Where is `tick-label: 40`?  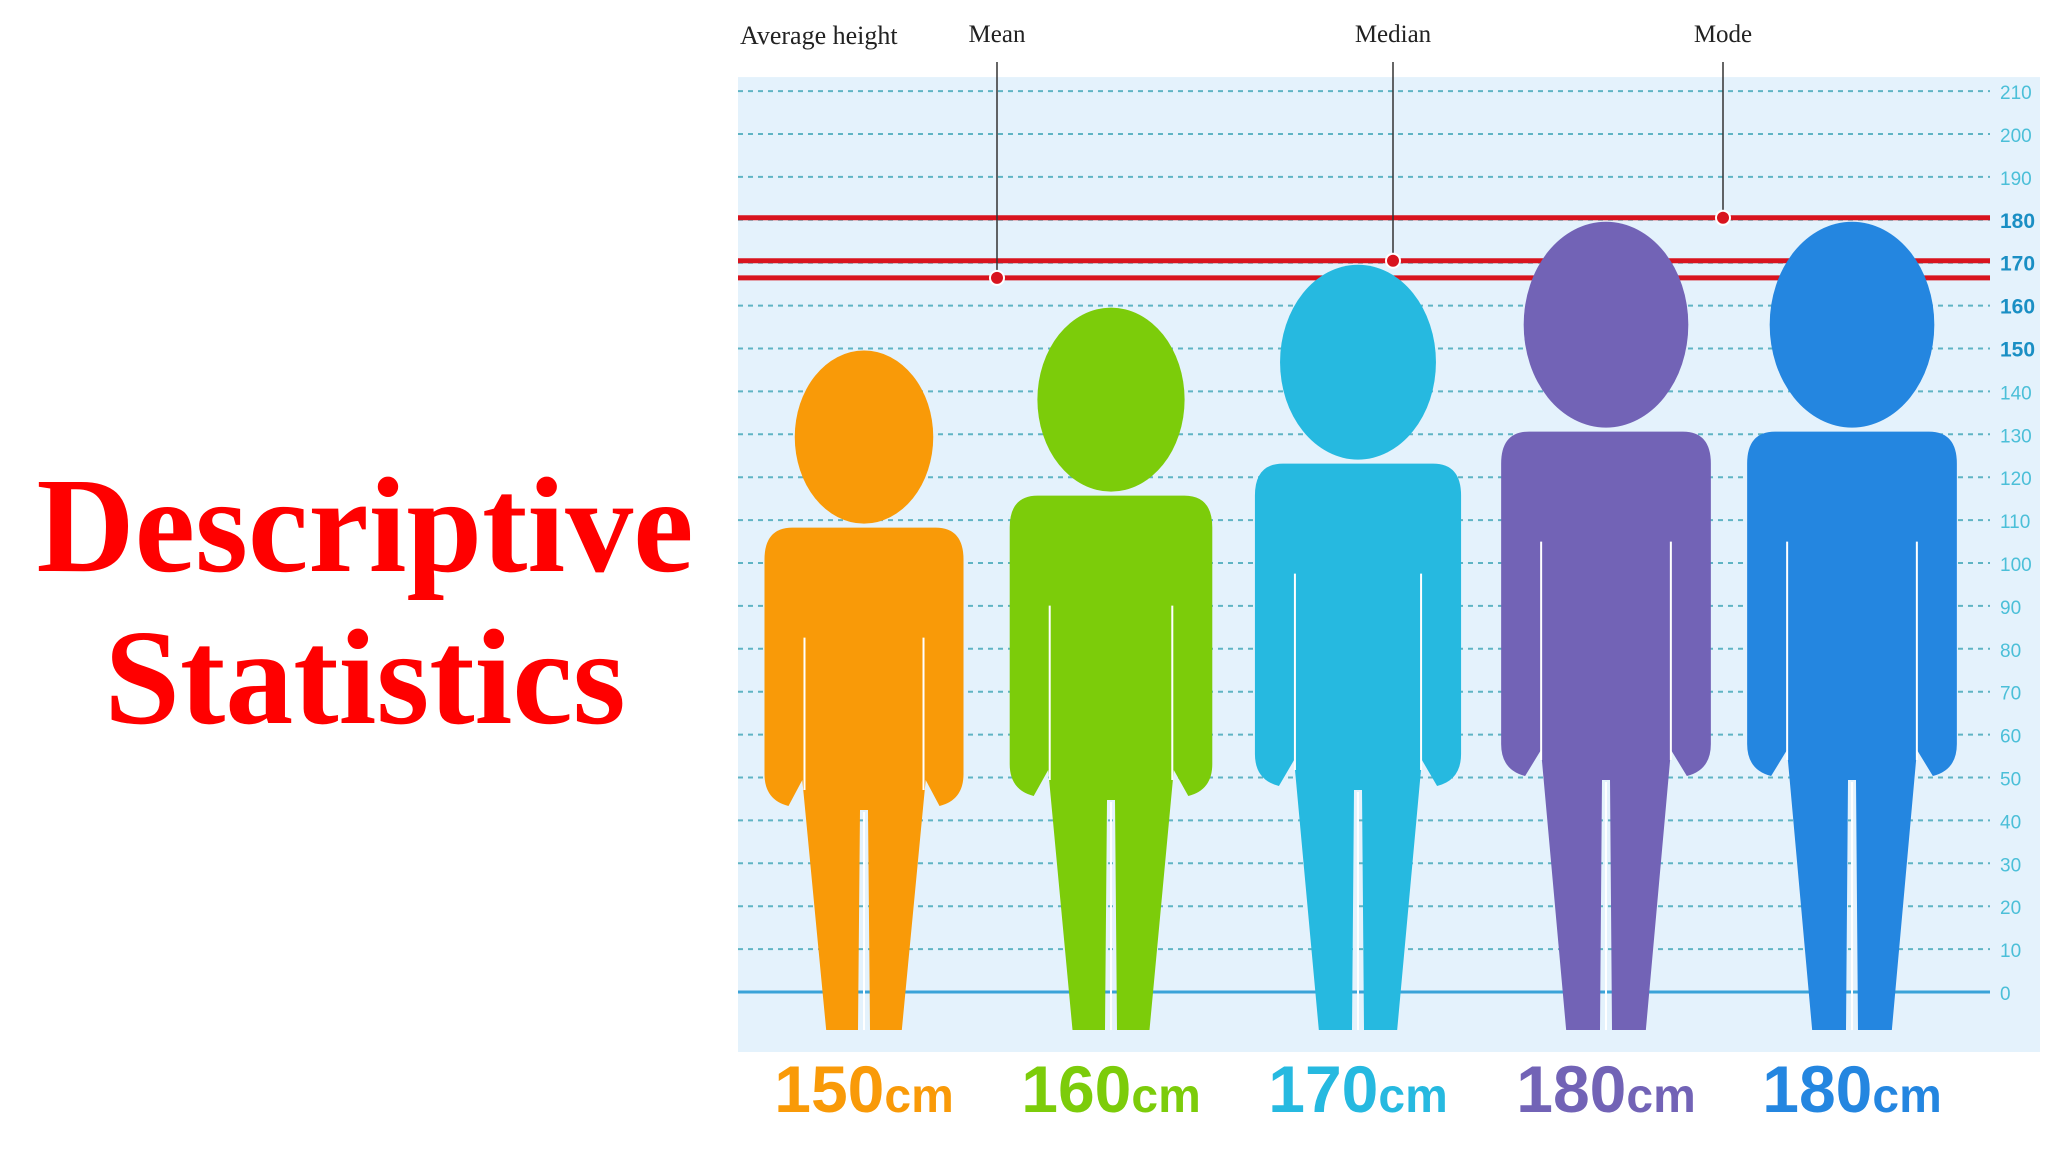 tick-label: 40 is located at coordinates (2010, 822).